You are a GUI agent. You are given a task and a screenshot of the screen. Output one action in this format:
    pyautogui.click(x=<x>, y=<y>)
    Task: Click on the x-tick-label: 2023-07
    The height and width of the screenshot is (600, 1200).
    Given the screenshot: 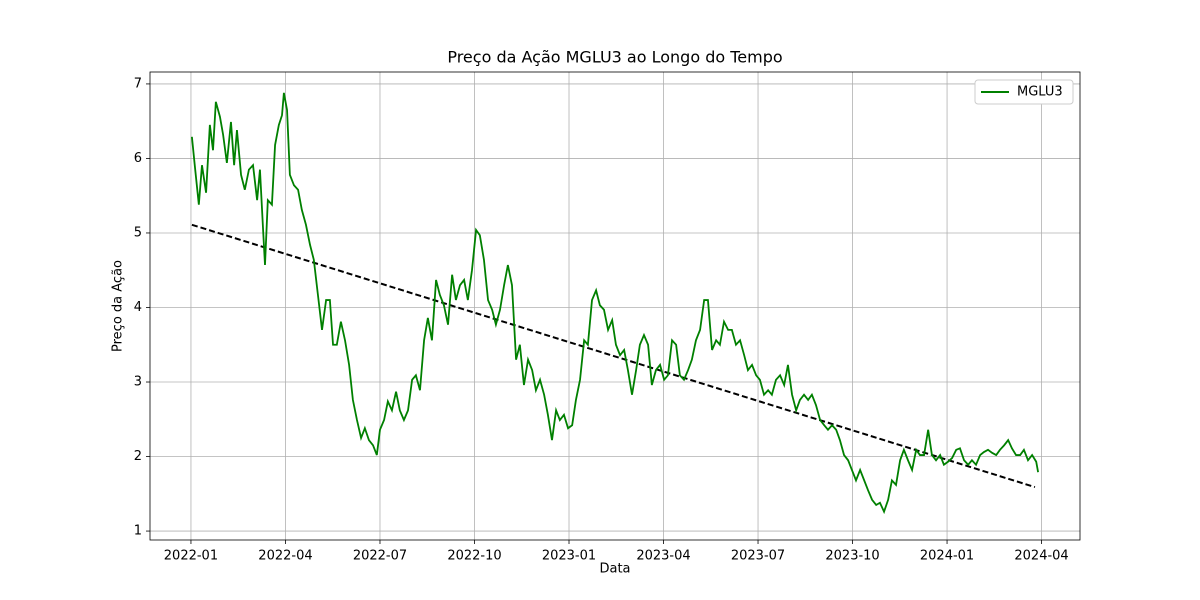 What is the action you would take?
    pyautogui.click(x=758, y=556)
    